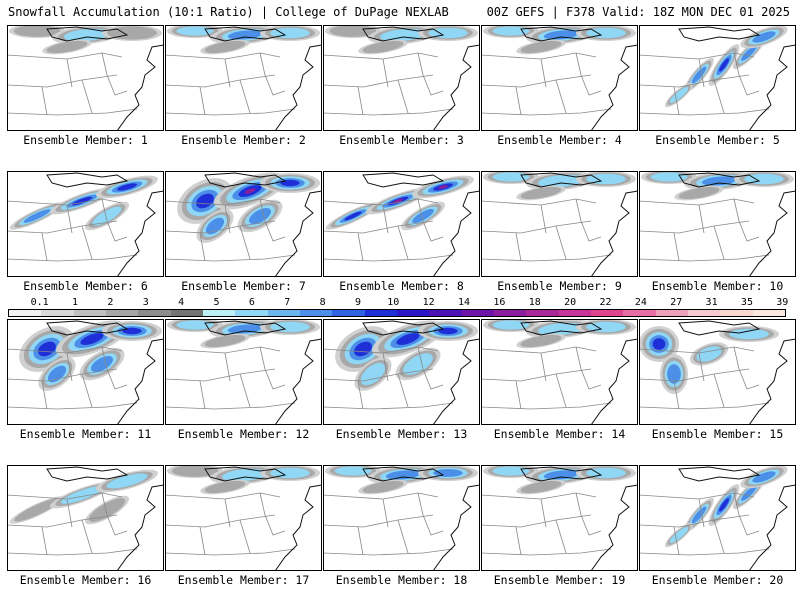 The width and height of the screenshot is (800, 600). I want to click on colorbar-swatches, so click(397, 313).